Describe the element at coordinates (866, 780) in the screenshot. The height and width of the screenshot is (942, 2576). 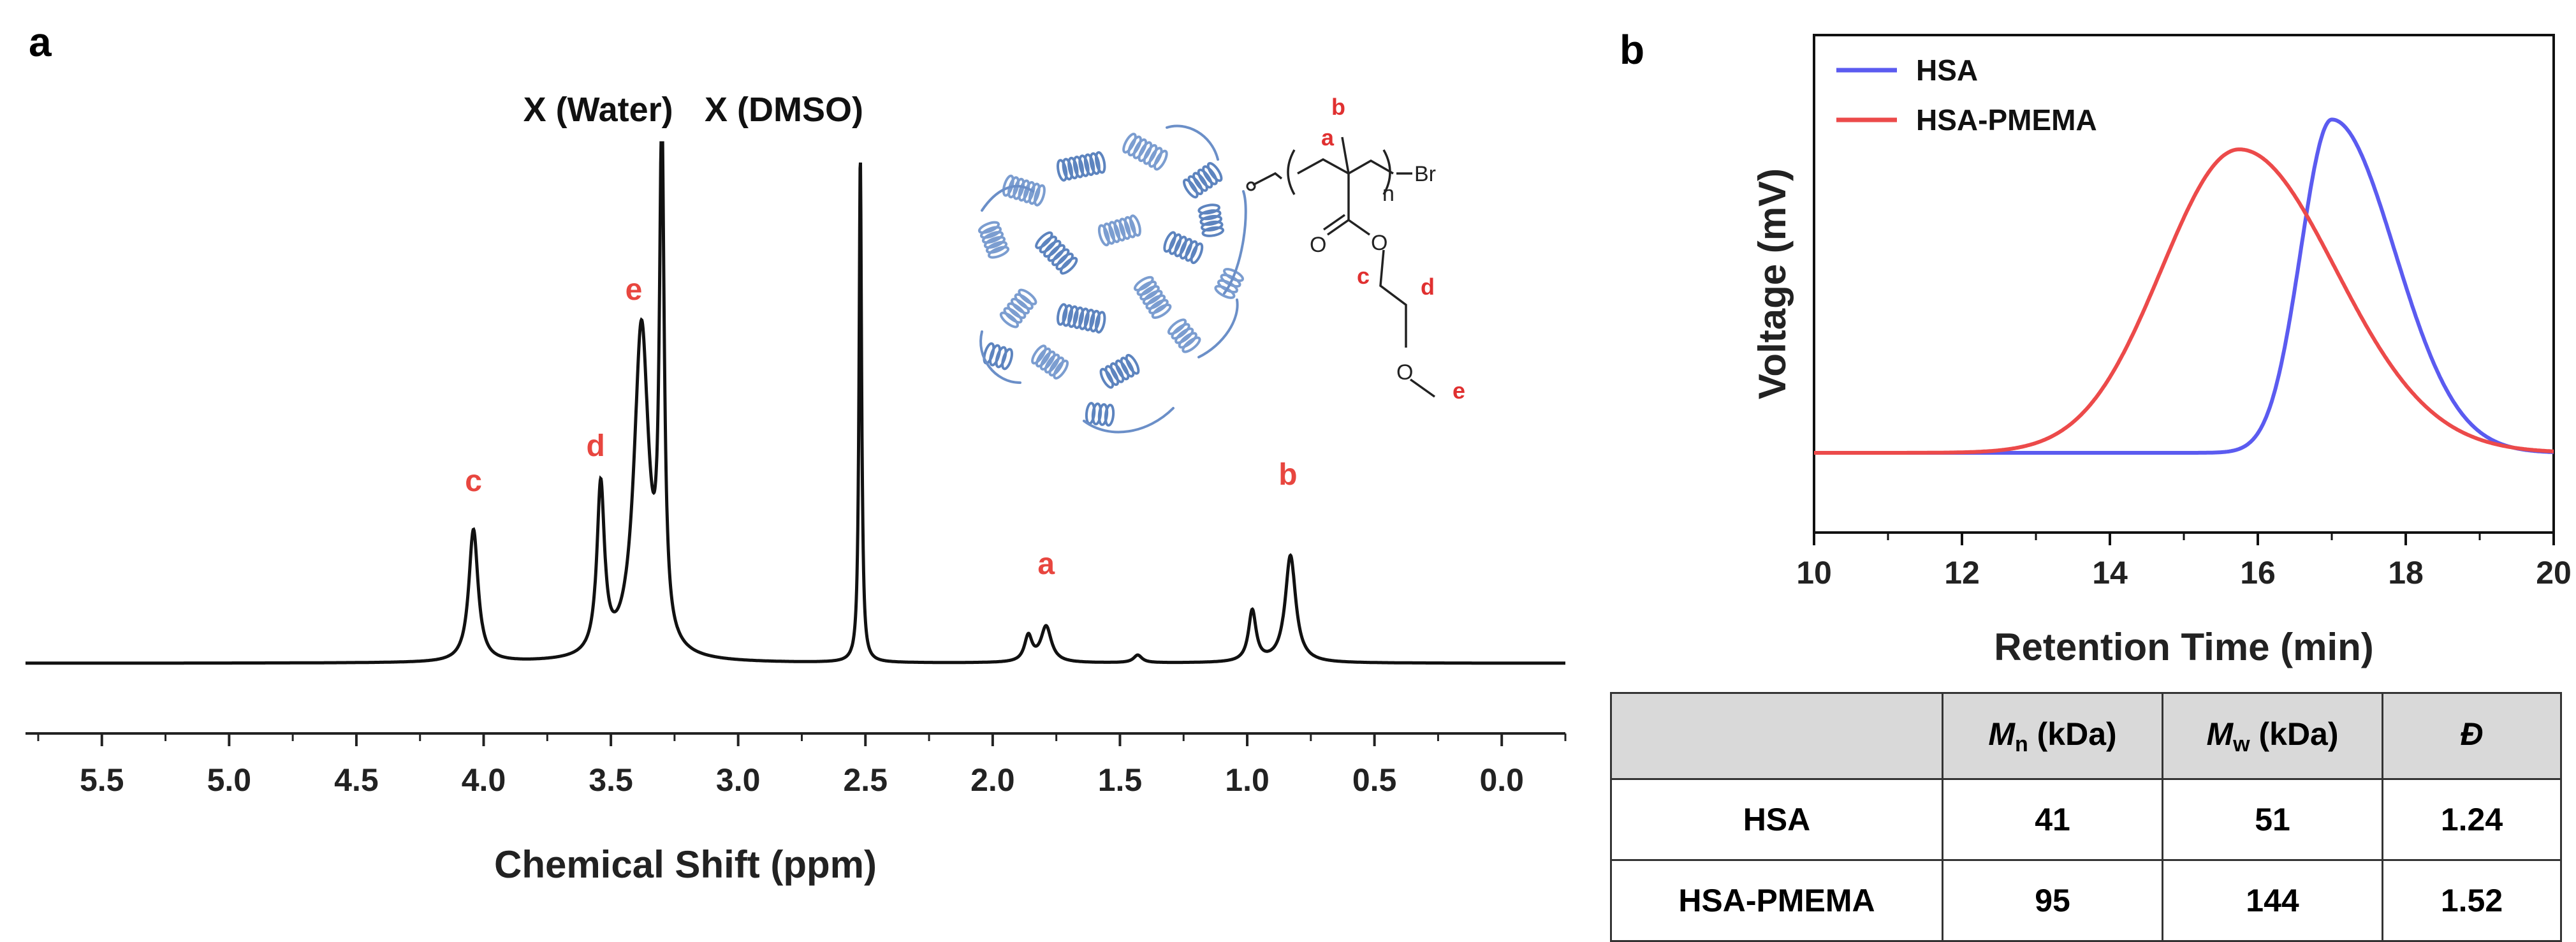
I see `nmr-x-tick-label: 2.5` at that location.